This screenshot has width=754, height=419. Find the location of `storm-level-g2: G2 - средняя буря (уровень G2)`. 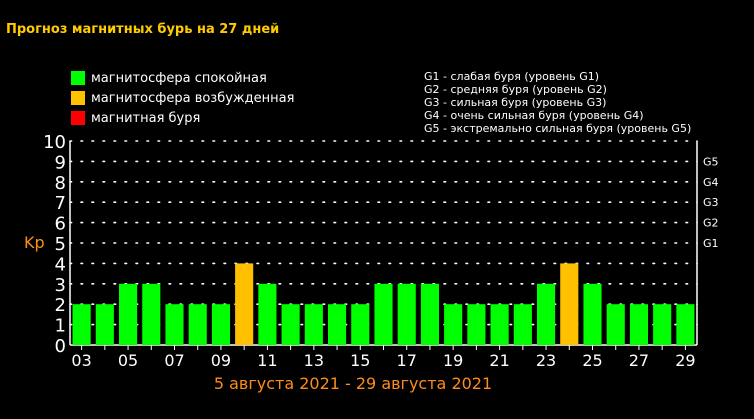

storm-level-g2: G2 - средняя буря (уровень G2) is located at coordinates (515, 89).